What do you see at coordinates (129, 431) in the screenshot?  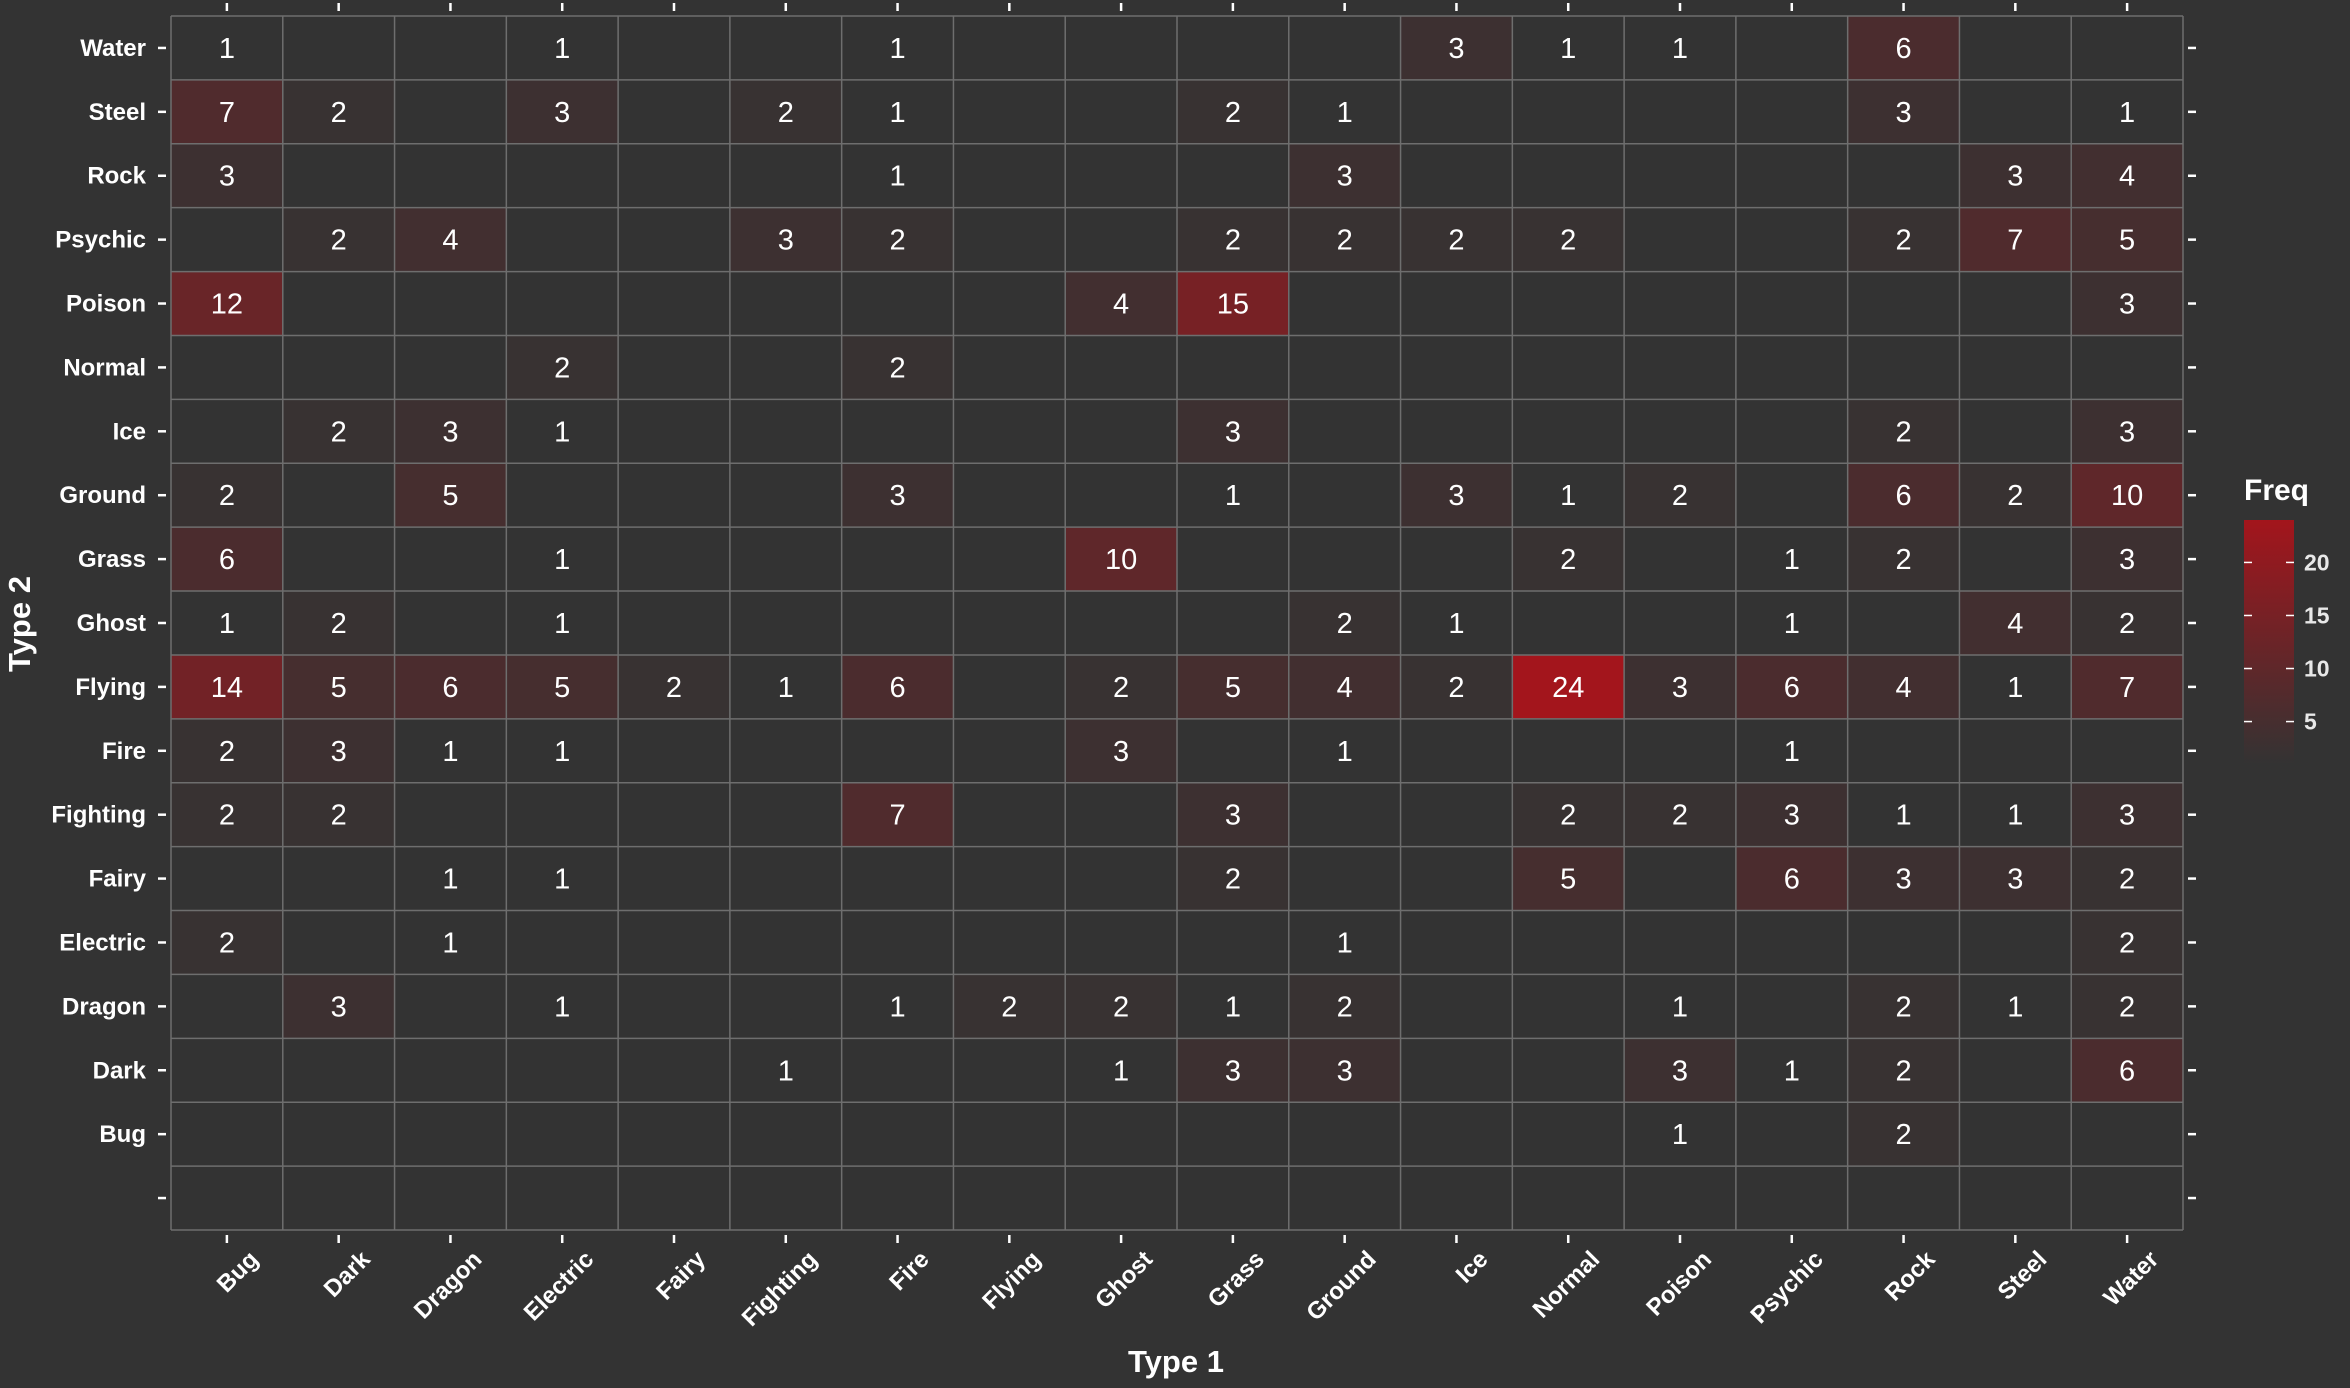 I see `y-tick-label: Ice` at bounding box center [129, 431].